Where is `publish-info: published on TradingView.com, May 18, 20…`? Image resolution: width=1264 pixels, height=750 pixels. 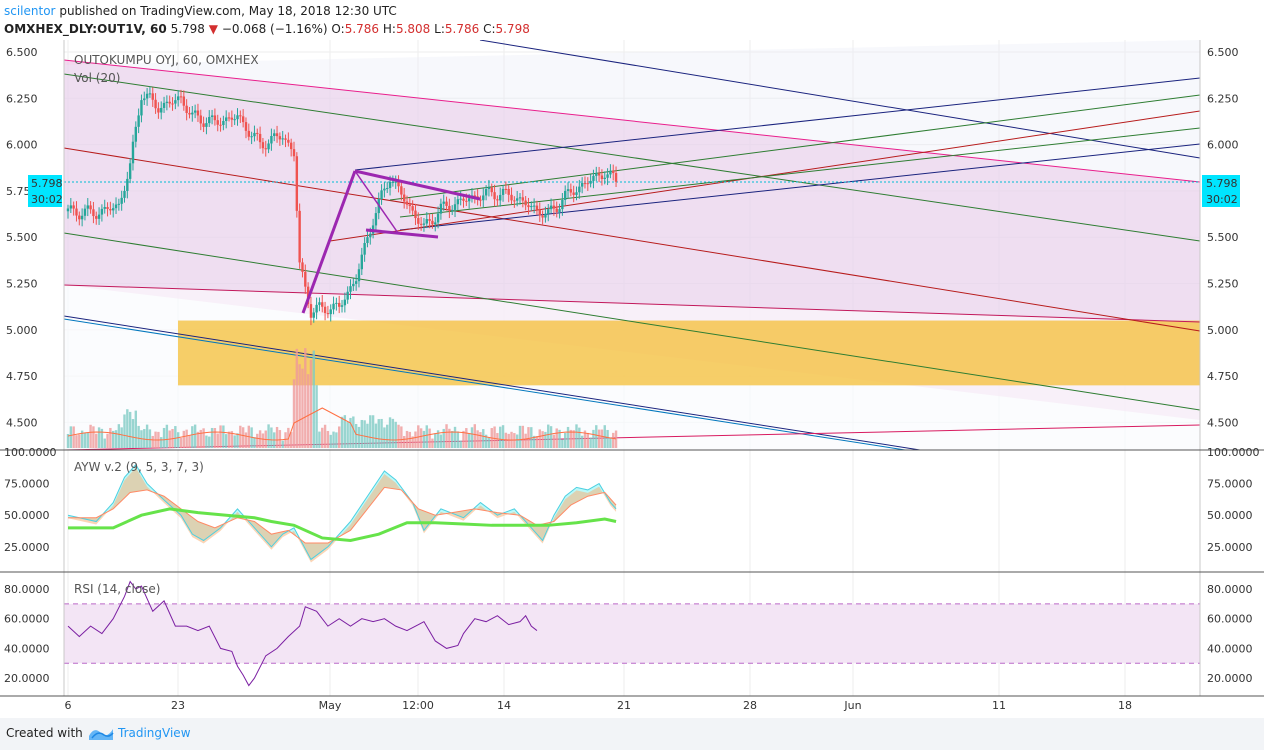
publish-info: published on TradingView.com, May 18, 20… is located at coordinates (228, 11).